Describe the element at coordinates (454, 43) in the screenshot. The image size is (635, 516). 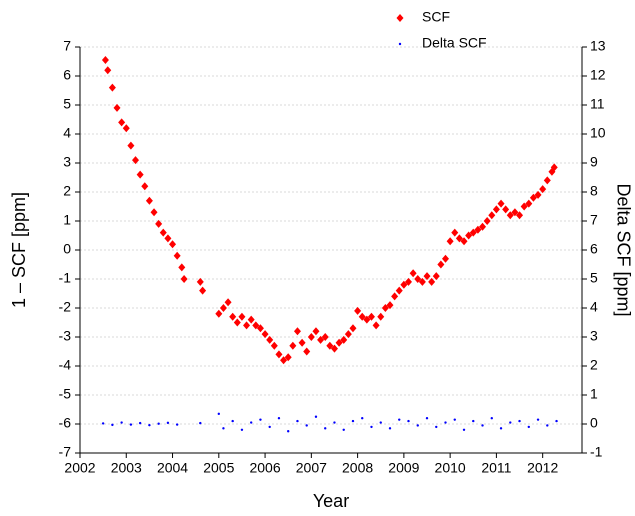
I see `legend-label: Delta SCF` at that location.